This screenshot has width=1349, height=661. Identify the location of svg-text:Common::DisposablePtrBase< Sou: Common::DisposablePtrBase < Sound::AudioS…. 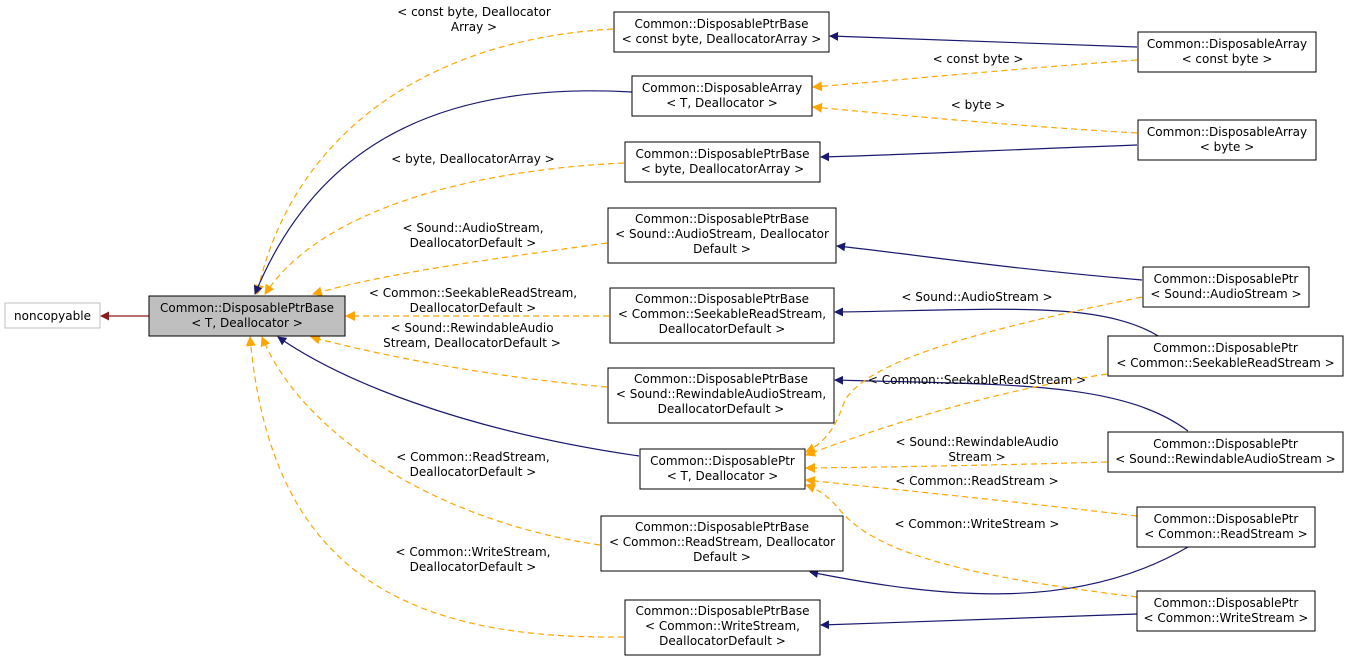
(722, 234).